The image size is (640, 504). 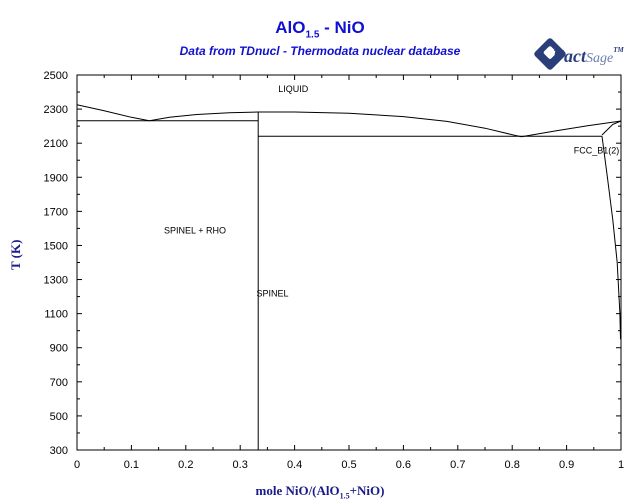 What do you see at coordinates (320, 492) in the screenshot?
I see `x-axis-label: mole NiO/(AlO1.5+NiO)` at bounding box center [320, 492].